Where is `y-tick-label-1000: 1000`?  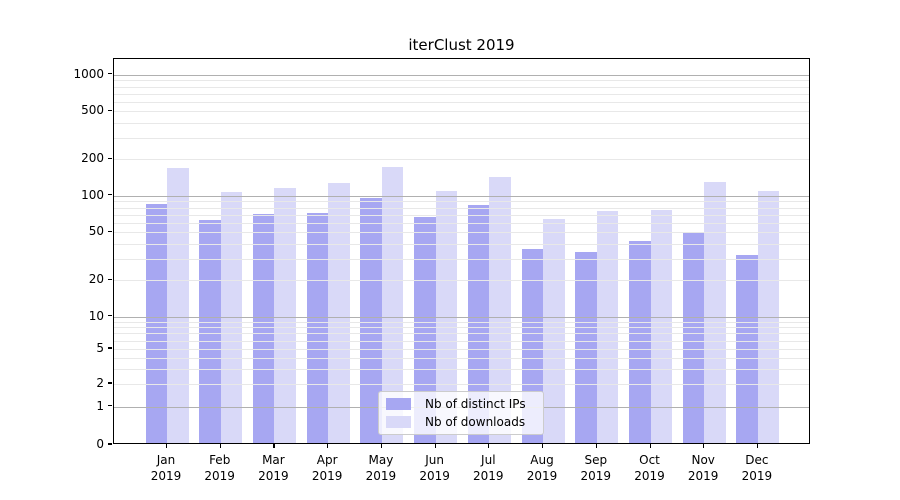
y-tick-label-1000: 1000 is located at coordinates (88, 73).